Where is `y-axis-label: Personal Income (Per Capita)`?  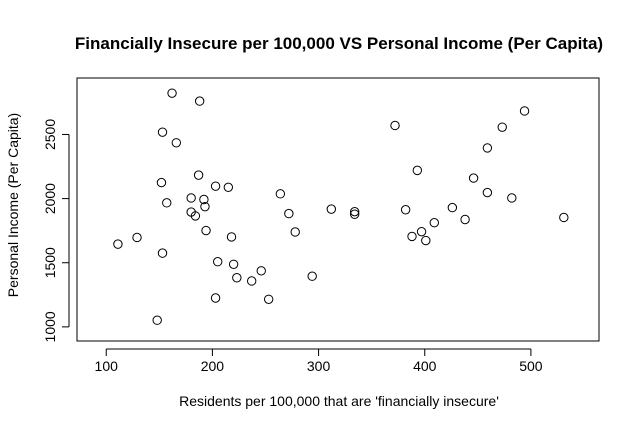 y-axis-label: Personal Income (Per Capita) is located at coordinates (13, 205).